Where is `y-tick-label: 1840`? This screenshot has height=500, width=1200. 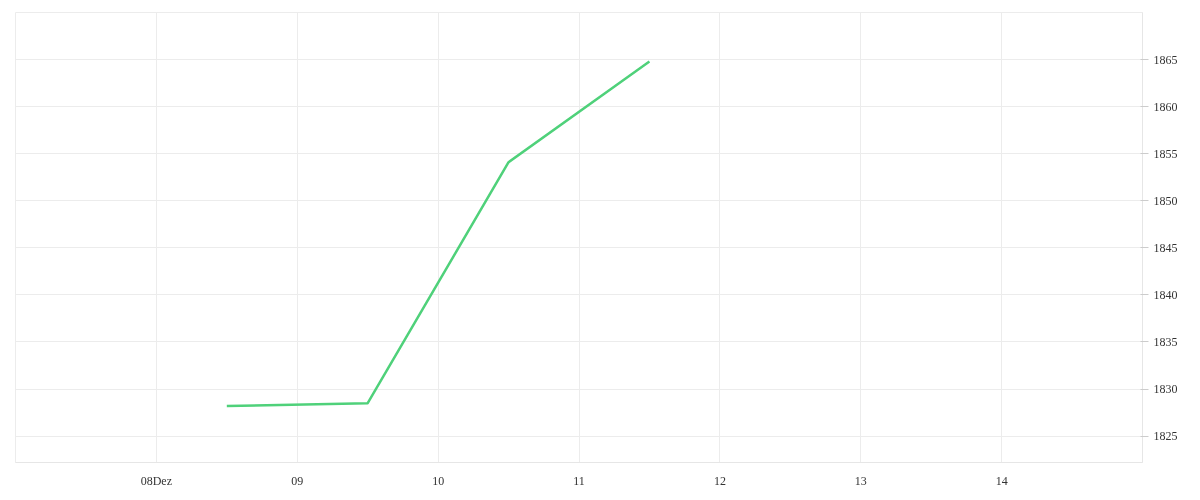 y-tick-label: 1840 is located at coordinates (1165, 294).